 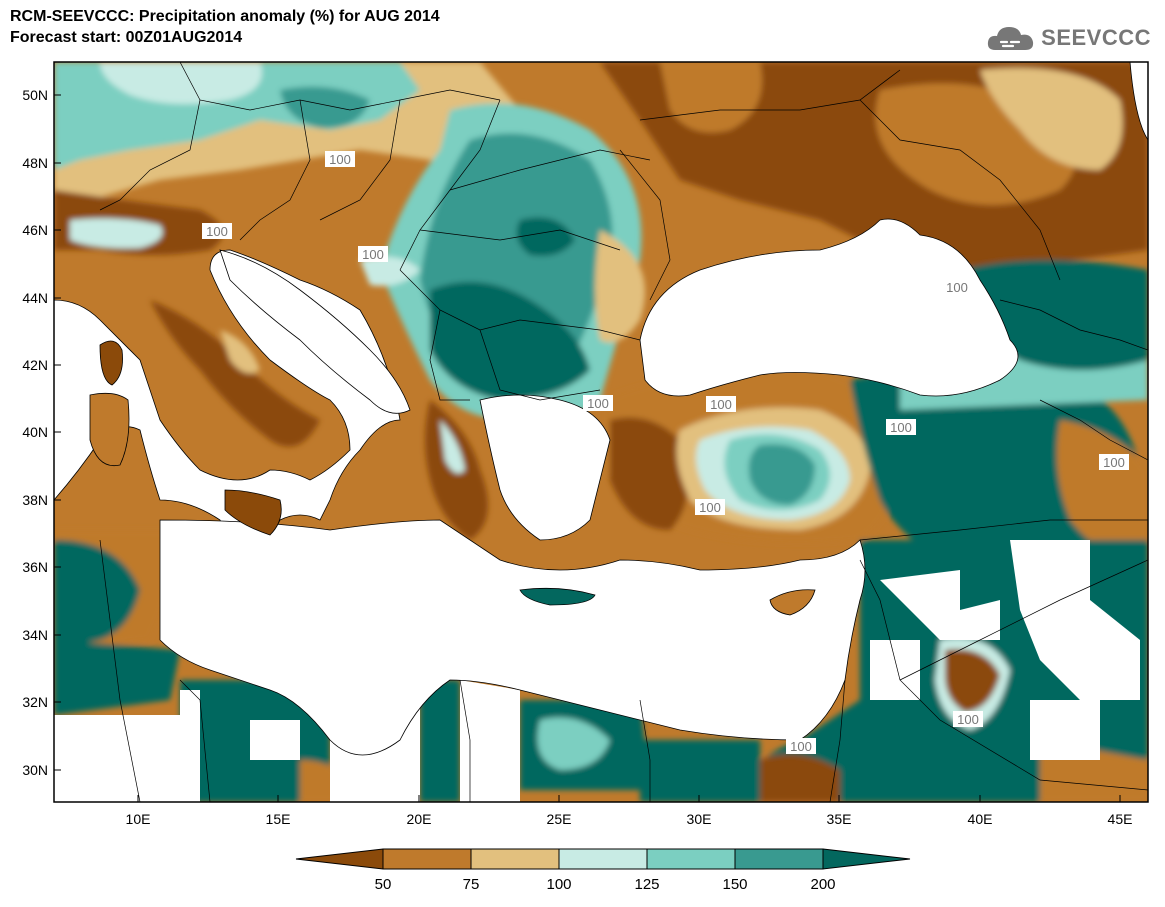 What do you see at coordinates (35, 770) in the screenshot?
I see `lat-tick-label: 30N` at bounding box center [35, 770].